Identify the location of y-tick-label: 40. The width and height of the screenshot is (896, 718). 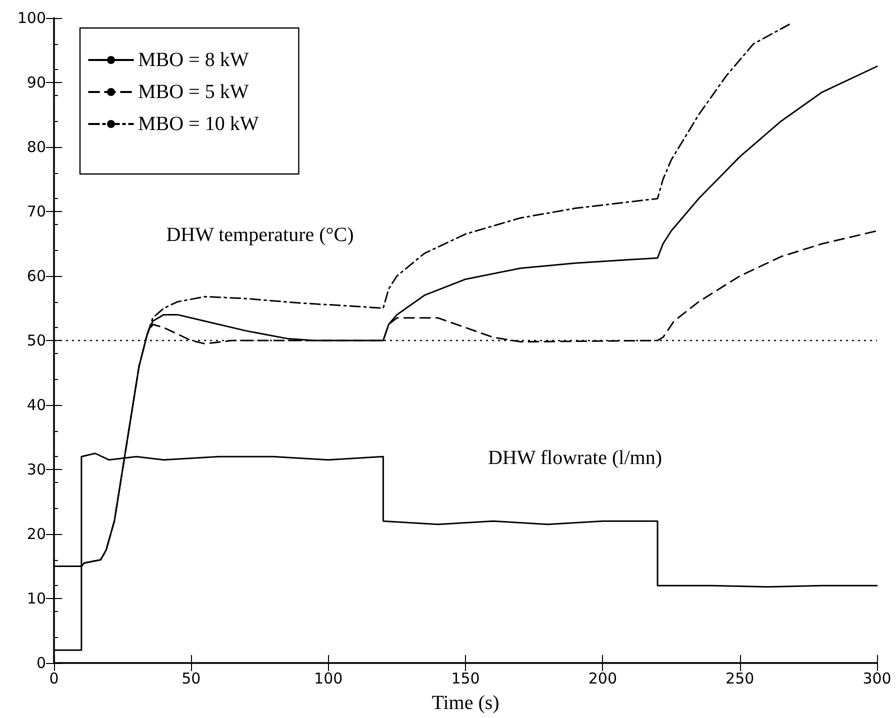
(36, 405).